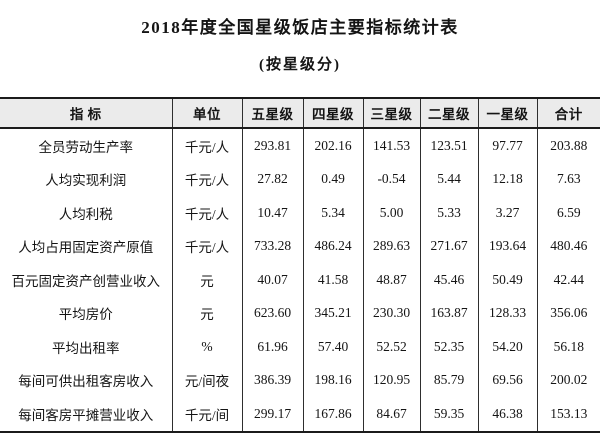 Image resolution: width=600 pixels, height=440 pixels. Describe the element at coordinates (207, 113) in the screenshot. I see `column-header: 单位` at that location.